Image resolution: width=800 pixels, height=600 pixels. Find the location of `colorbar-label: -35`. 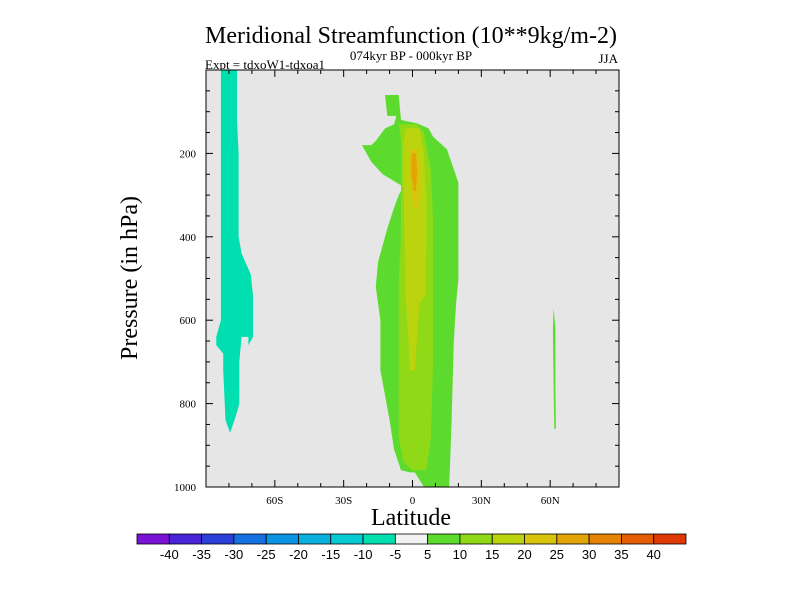

colorbar-label: -35 is located at coordinates (201, 554).